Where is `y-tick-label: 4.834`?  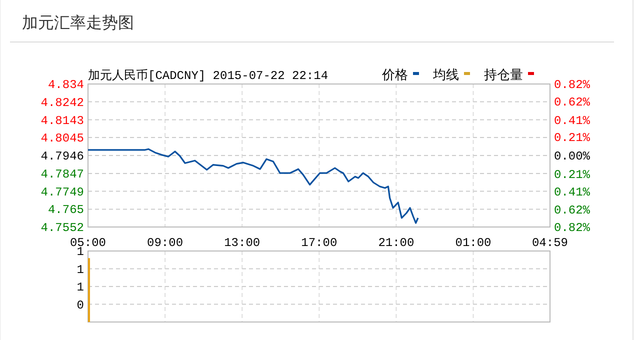
y-tick-label: 4.834 is located at coordinates (66, 85).